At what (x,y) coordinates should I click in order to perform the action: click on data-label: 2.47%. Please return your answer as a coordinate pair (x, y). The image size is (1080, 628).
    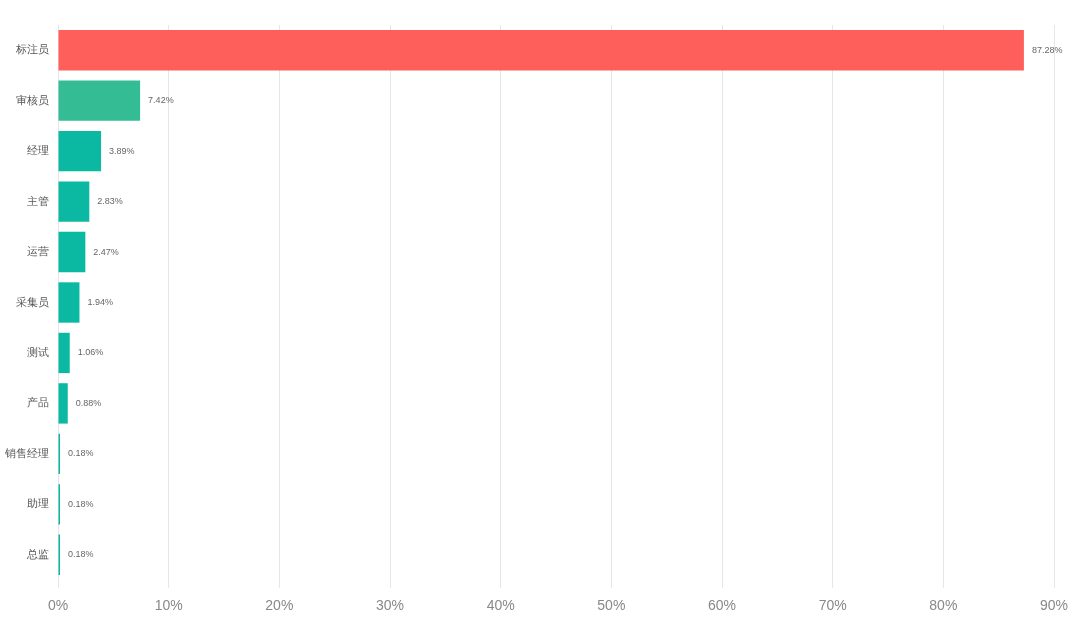
    Looking at the image, I should click on (106, 251).